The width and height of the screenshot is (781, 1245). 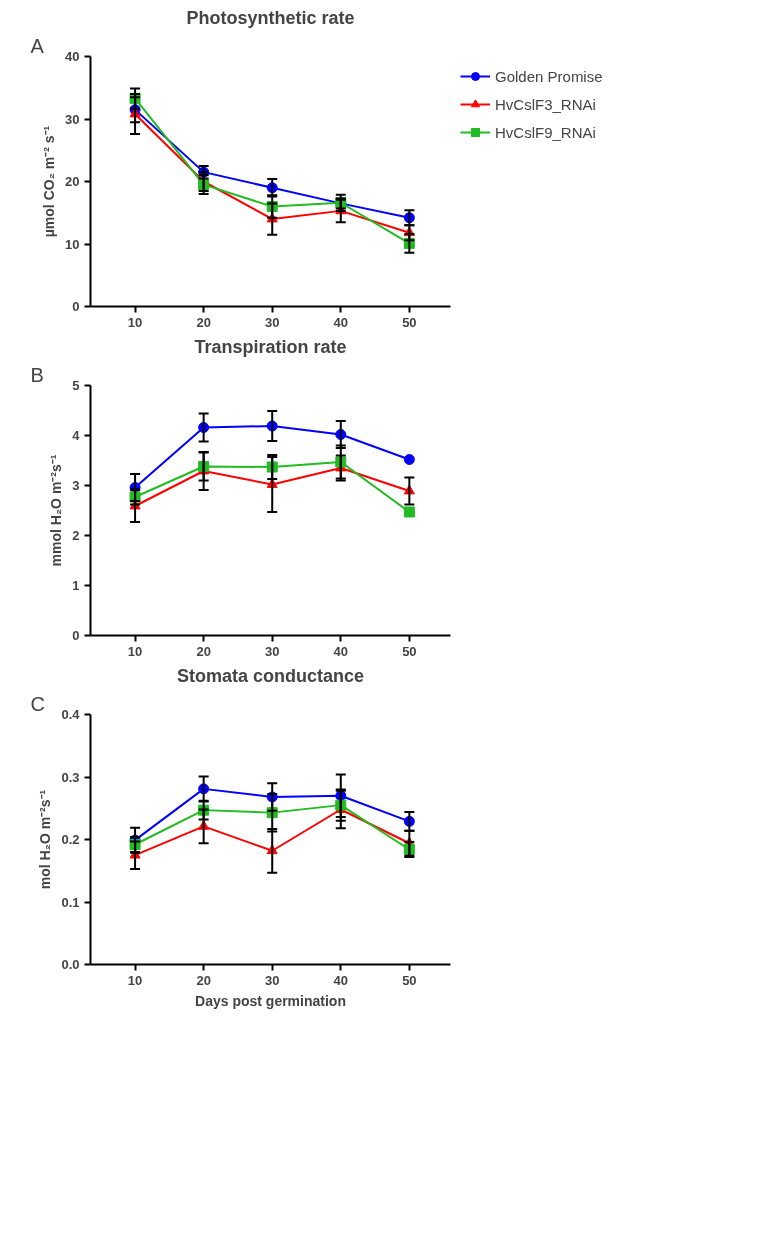 I want to click on chart-title: Transpiration rate, so click(x=270, y=346).